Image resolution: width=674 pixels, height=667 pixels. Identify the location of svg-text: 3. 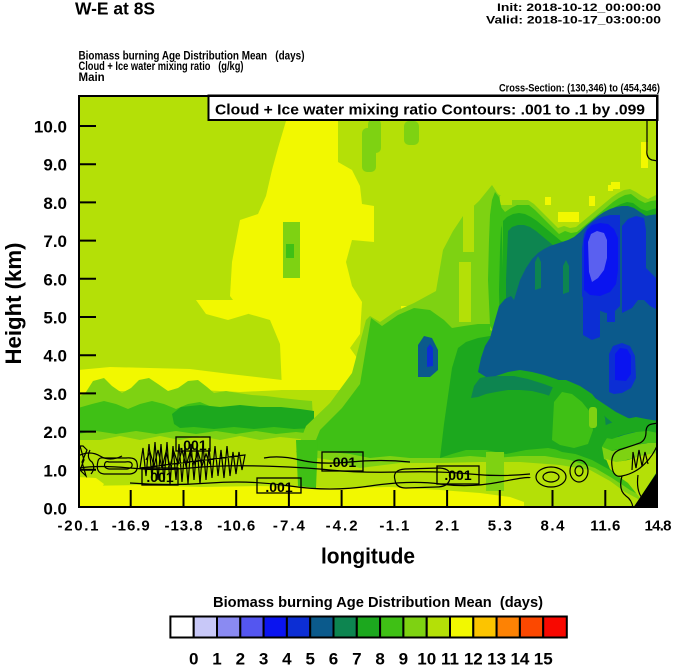
(263, 658).